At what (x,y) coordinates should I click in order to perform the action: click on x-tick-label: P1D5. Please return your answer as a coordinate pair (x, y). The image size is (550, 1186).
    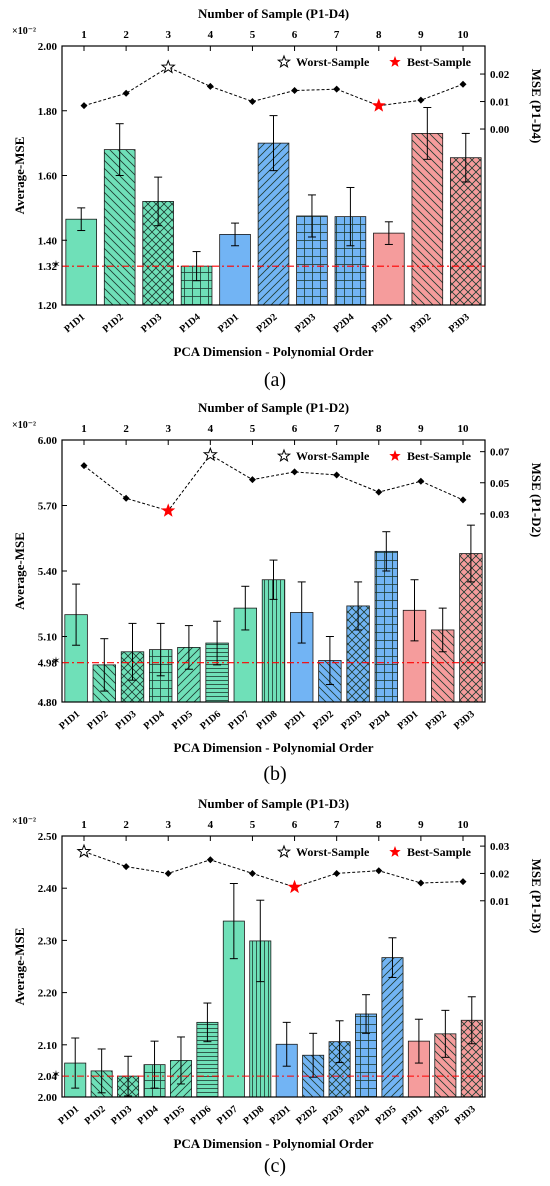
    Looking at the image, I should click on (182, 720).